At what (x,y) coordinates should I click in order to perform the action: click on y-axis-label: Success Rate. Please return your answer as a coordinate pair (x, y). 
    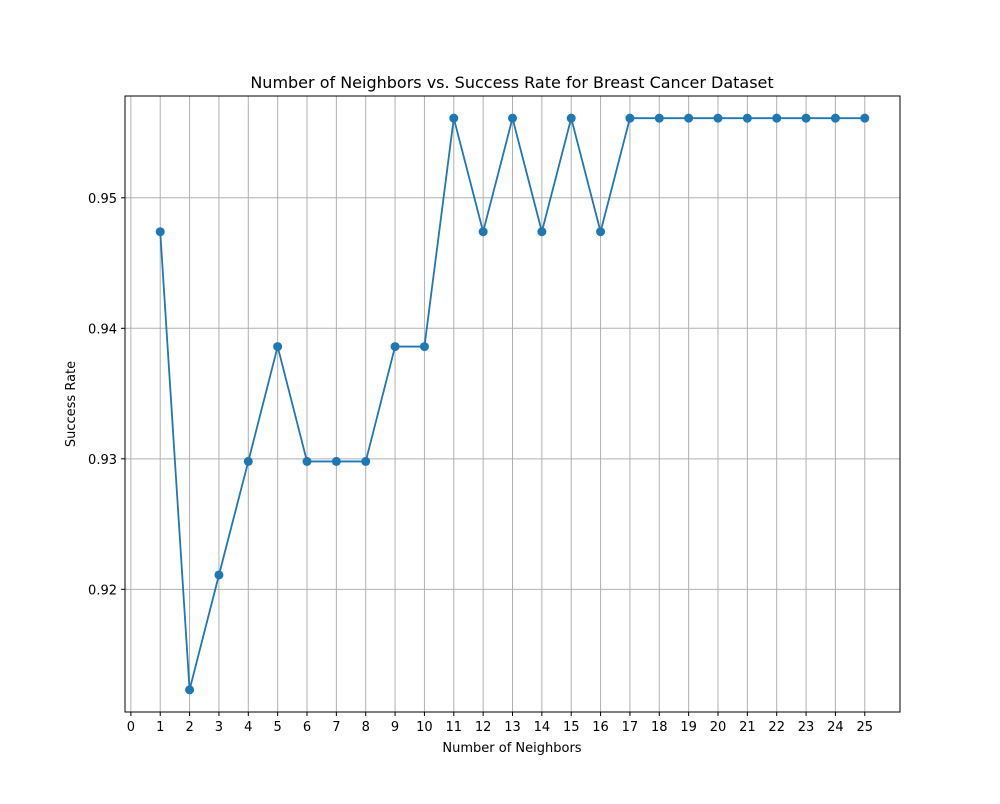
    Looking at the image, I should click on (71, 404).